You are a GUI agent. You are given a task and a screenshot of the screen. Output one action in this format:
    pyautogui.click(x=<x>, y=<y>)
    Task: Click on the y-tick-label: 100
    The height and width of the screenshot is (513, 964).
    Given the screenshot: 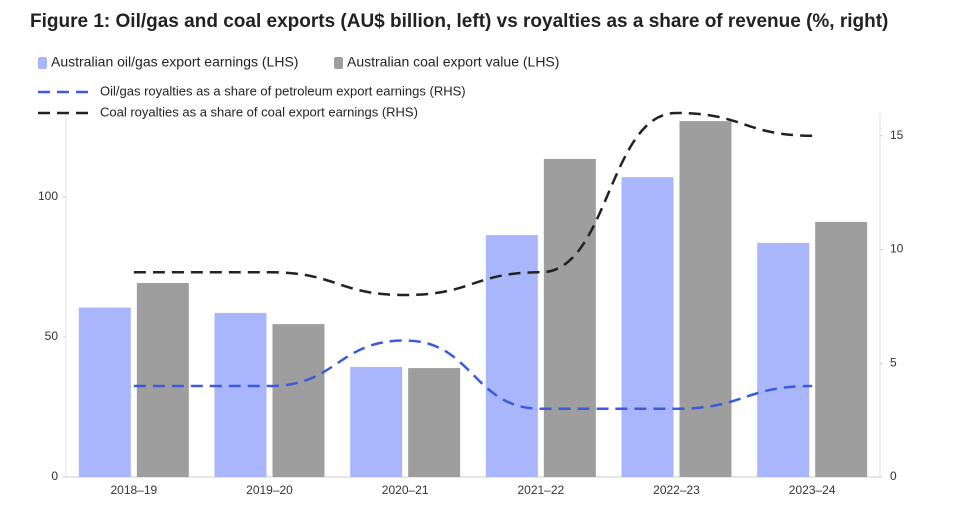 What is the action you would take?
    pyautogui.click(x=48, y=196)
    